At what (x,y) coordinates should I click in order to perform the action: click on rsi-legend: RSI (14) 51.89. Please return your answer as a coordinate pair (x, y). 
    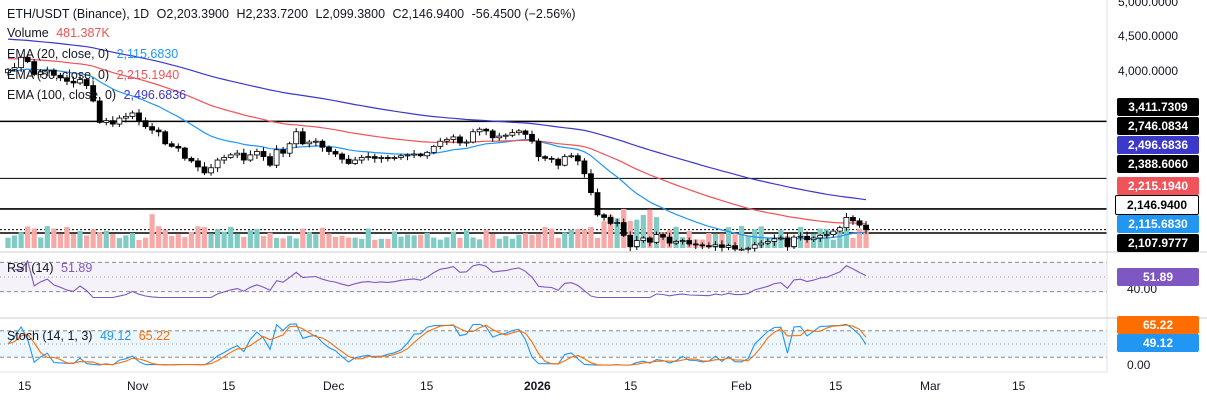
    Looking at the image, I should click on (51, 268).